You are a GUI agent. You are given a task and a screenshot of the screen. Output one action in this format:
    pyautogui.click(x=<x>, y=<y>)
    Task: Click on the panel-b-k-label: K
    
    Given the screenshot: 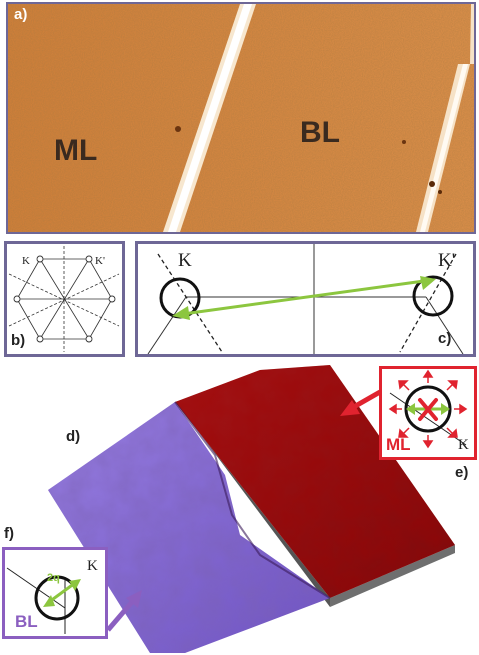 What is the action you would take?
    pyautogui.click(x=26, y=261)
    